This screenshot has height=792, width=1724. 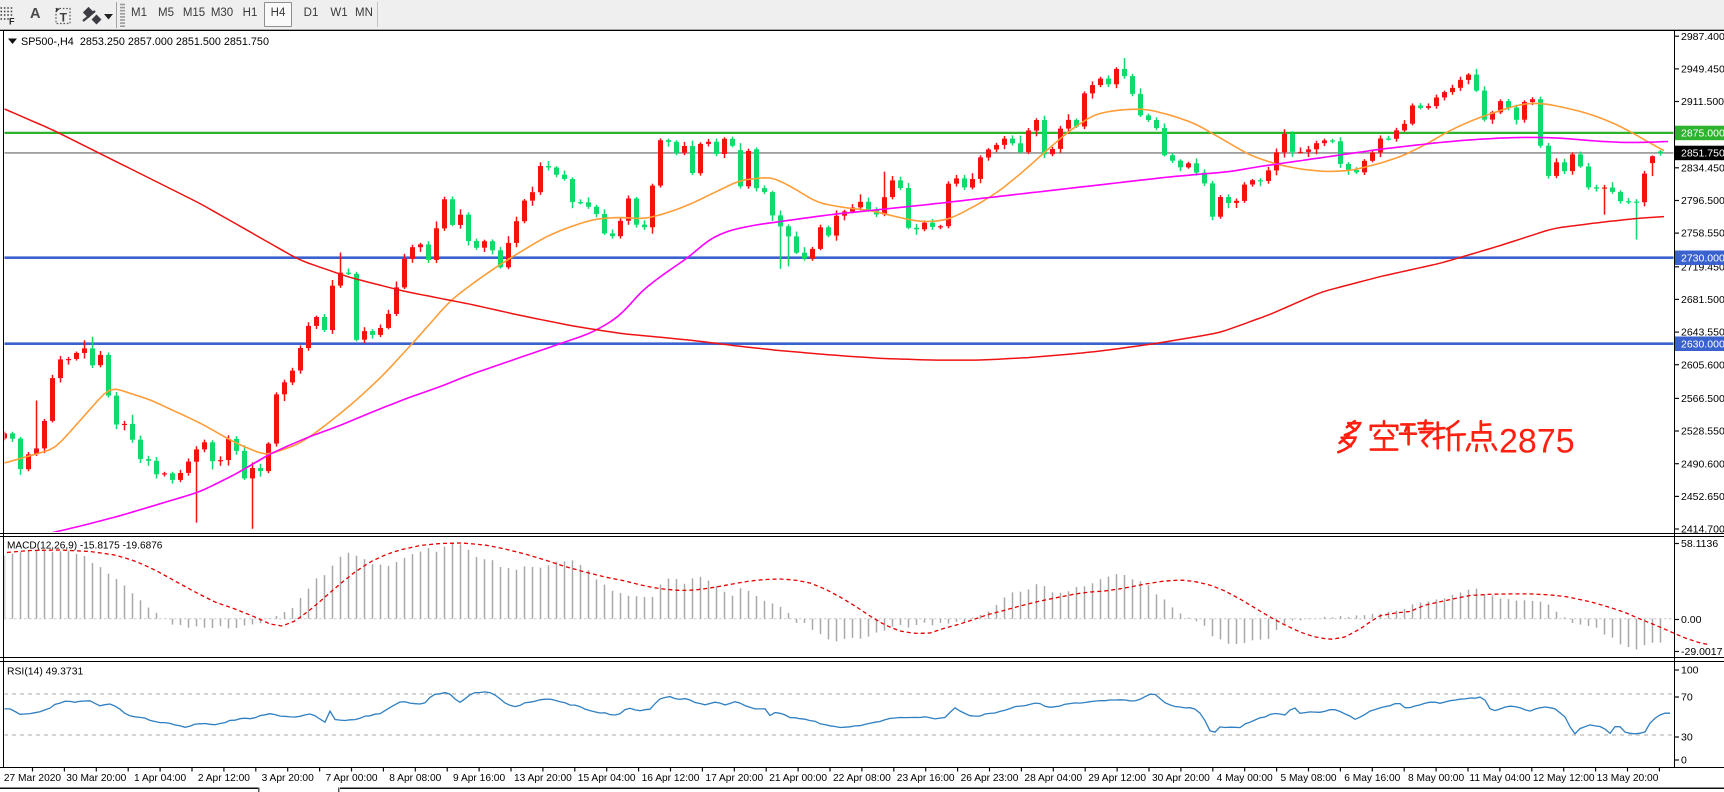 What do you see at coordinates (1537, 442) in the screenshot?
I see `svg-text: 2875` at bounding box center [1537, 442].